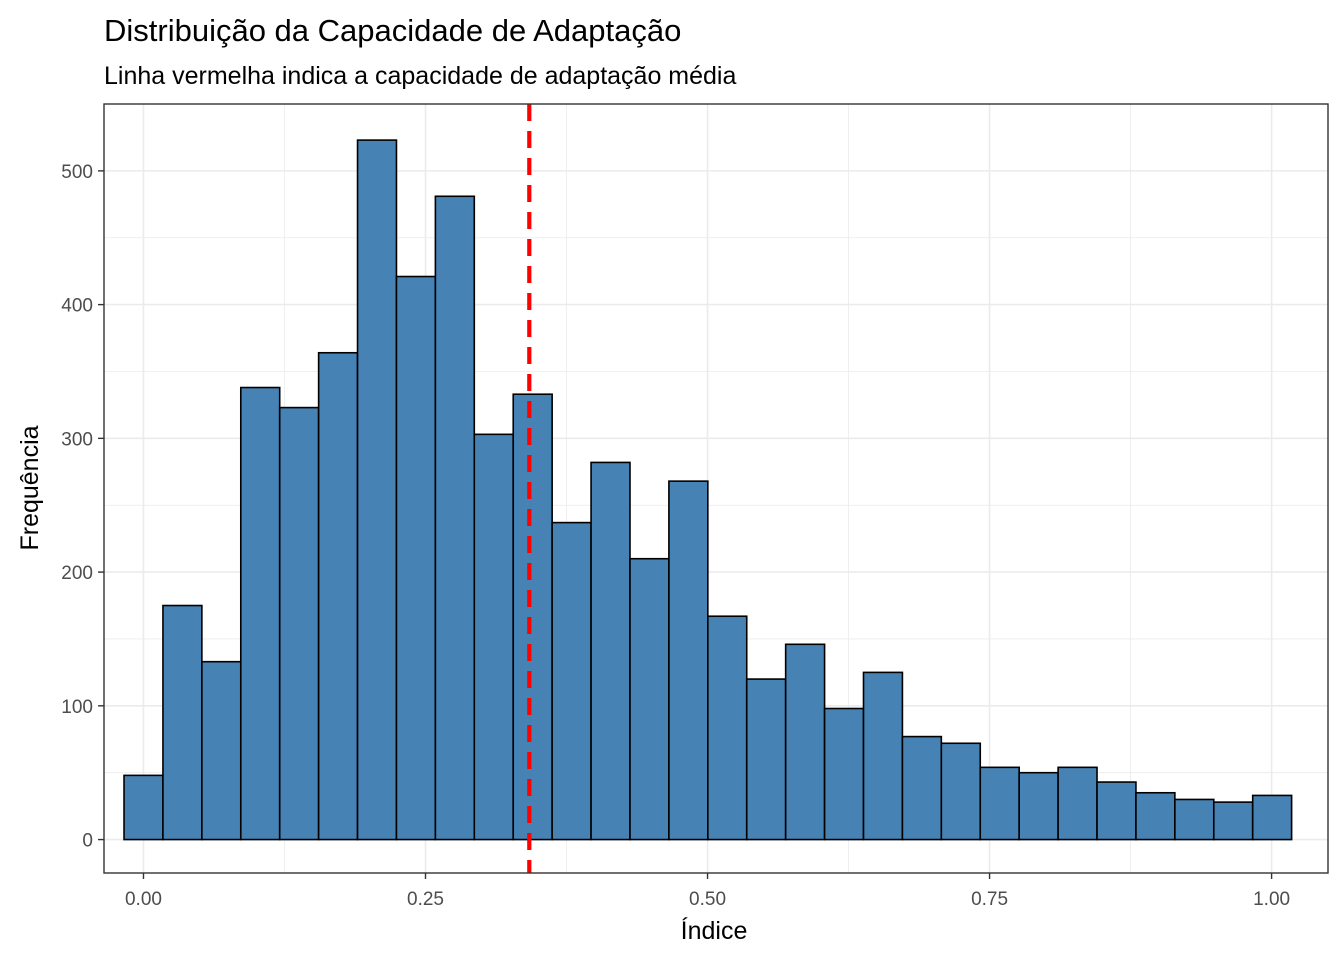 The image size is (1344, 960). I want to click on chart-title: Distribuição da Capacidade de Adaptação, so click(392, 30).